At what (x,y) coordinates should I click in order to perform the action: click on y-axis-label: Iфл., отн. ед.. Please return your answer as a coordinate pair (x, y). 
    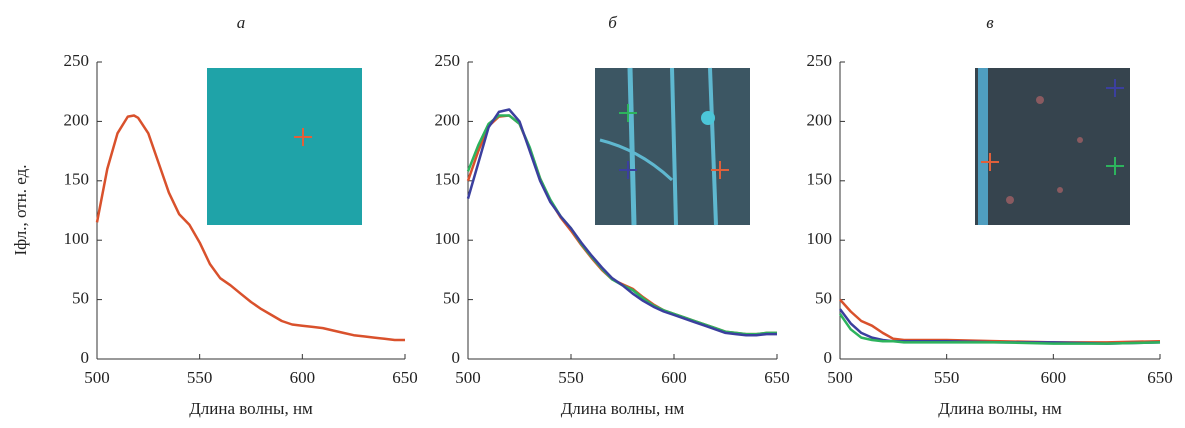
    Looking at the image, I should click on (20, 209).